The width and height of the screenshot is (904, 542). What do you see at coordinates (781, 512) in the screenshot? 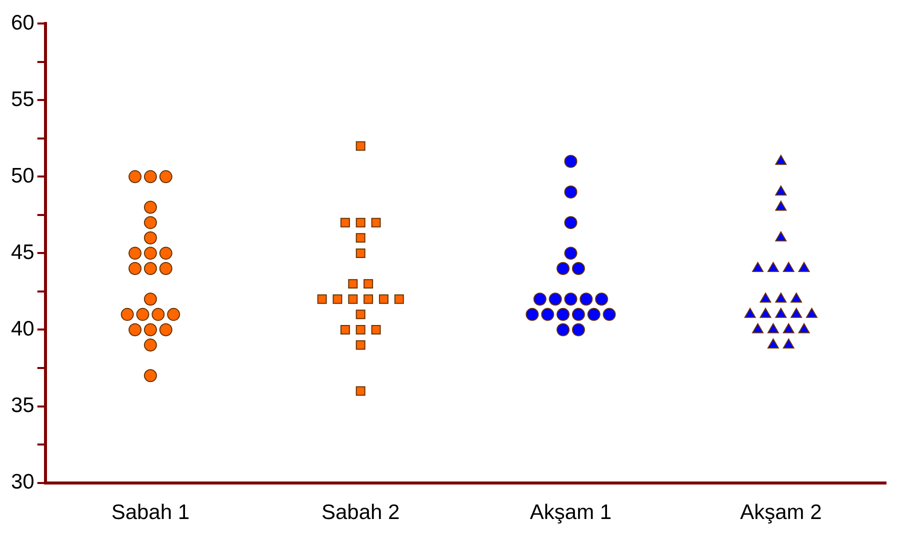
I see `x-tick-label: Akşam 2` at bounding box center [781, 512].